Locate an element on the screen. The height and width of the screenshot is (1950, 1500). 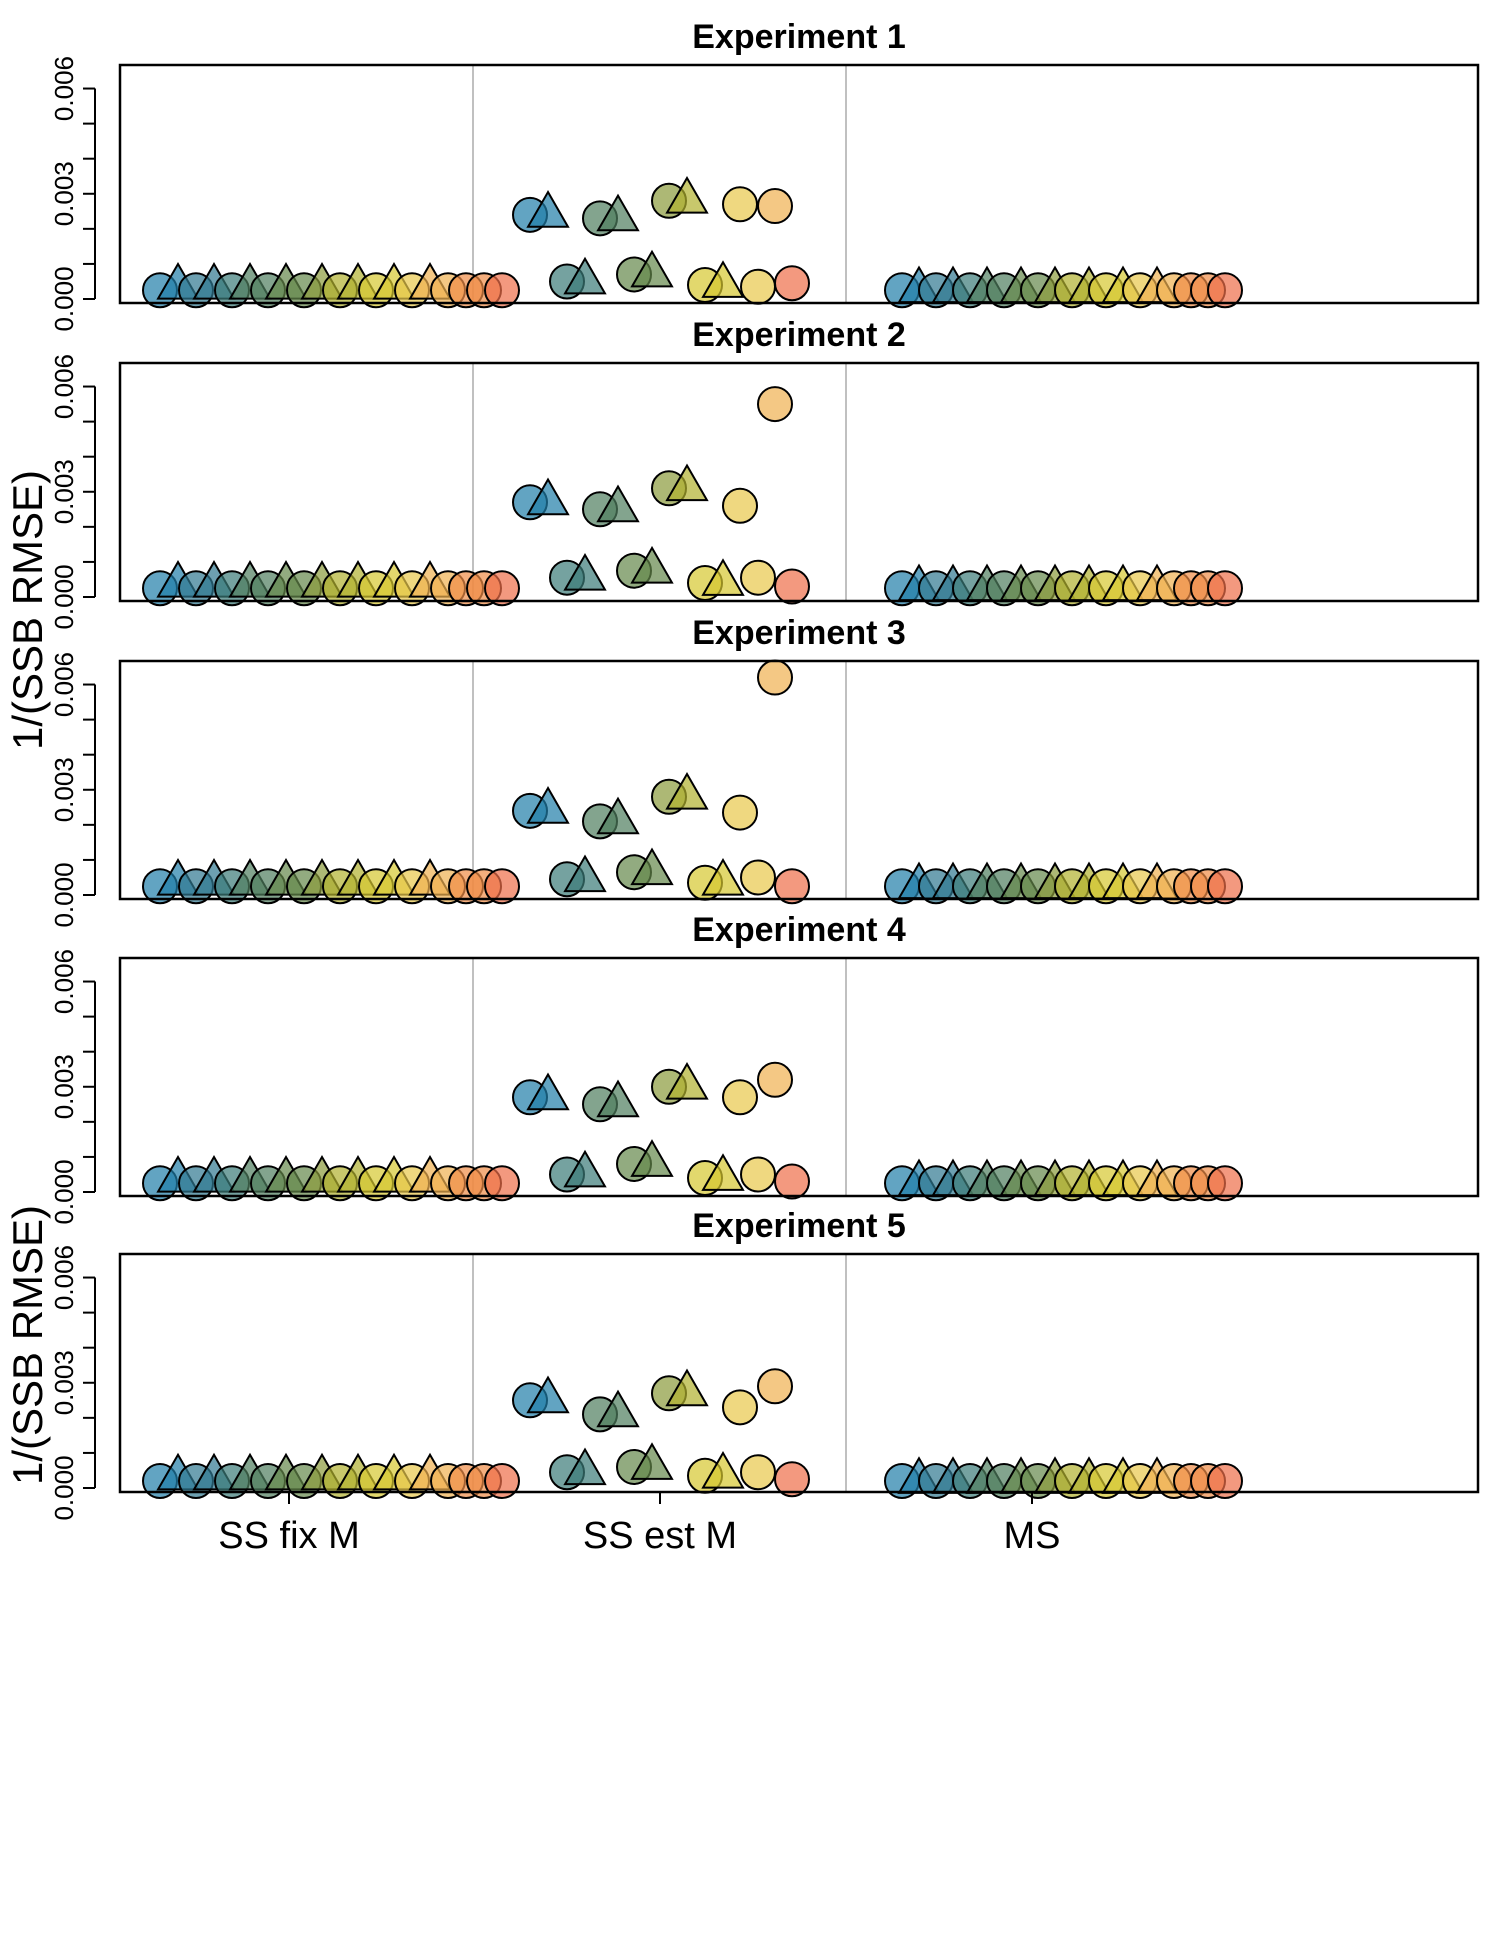
x-tick-label: SS fix M is located at coordinates (288, 1536).